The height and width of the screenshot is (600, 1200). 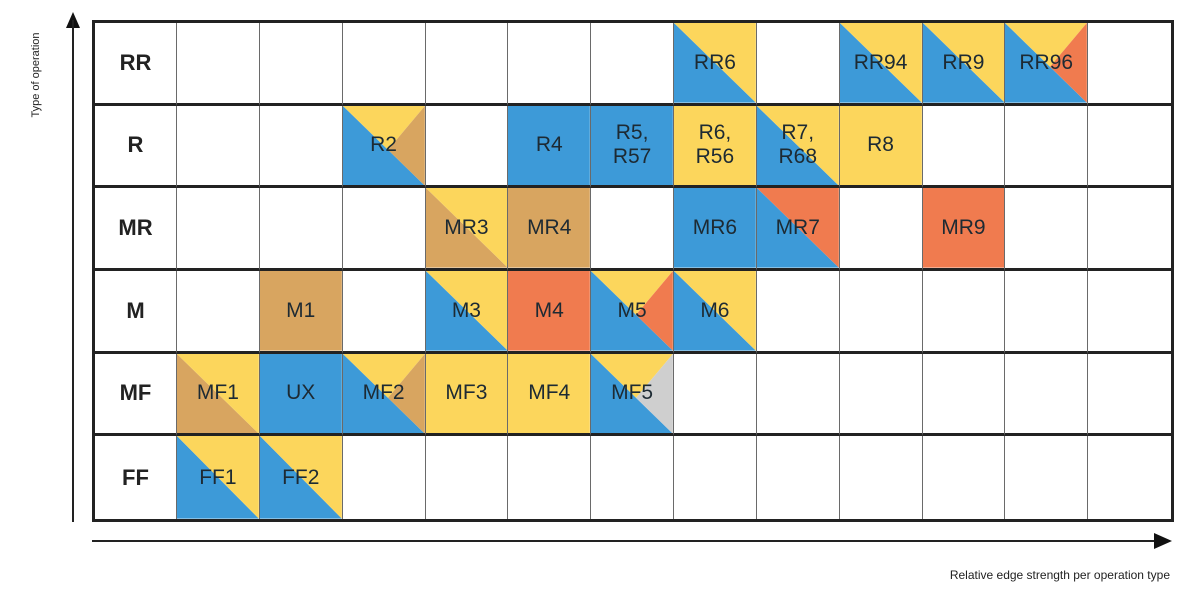 I want to click on operation-code: RR9, so click(x=963, y=62).